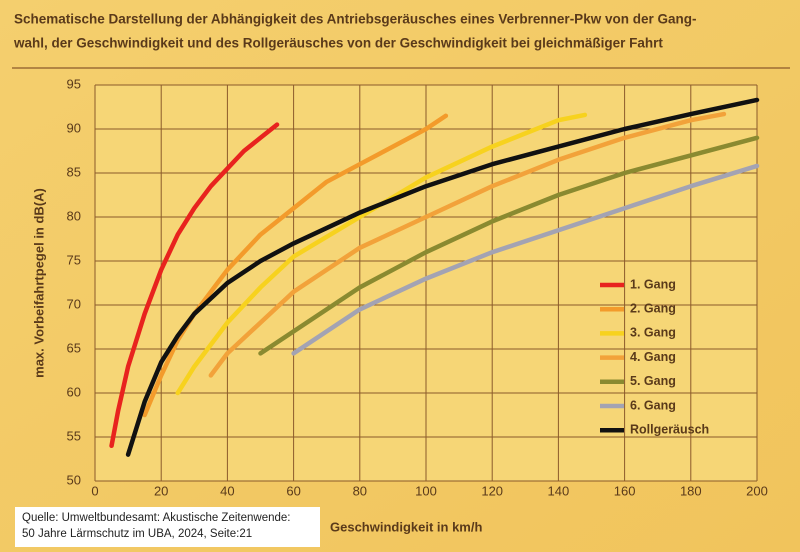 The height and width of the screenshot is (552, 800). Describe the element at coordinates (653, 284) in the screenshot. I see `legend-label: 1. Gang` at that location.